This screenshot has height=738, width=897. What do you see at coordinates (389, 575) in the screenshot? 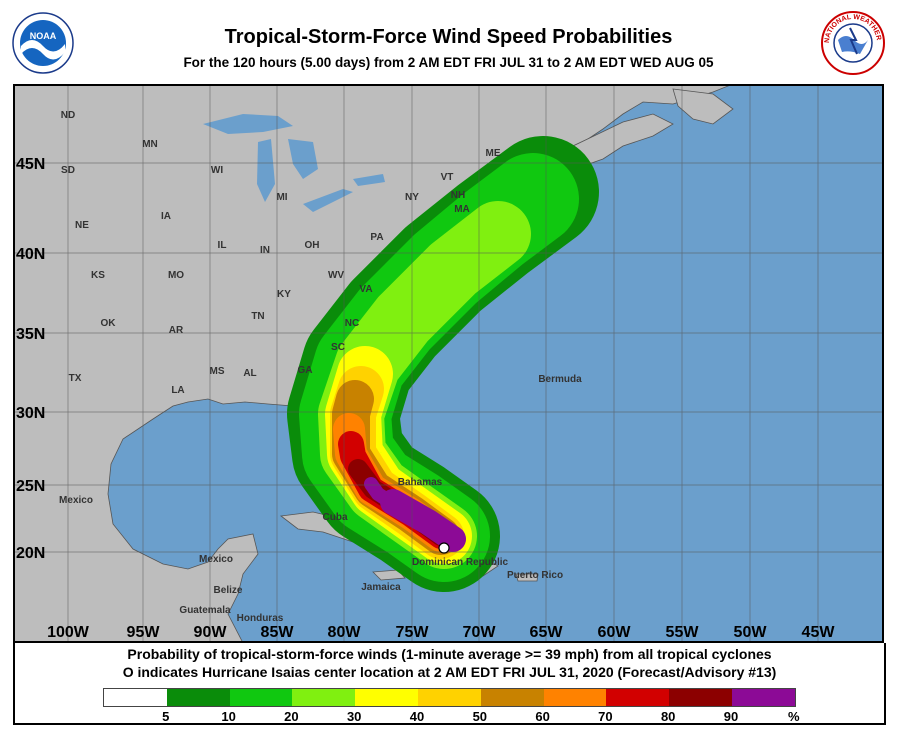
I see `land-jamaica` at bounding box center [389, 575].